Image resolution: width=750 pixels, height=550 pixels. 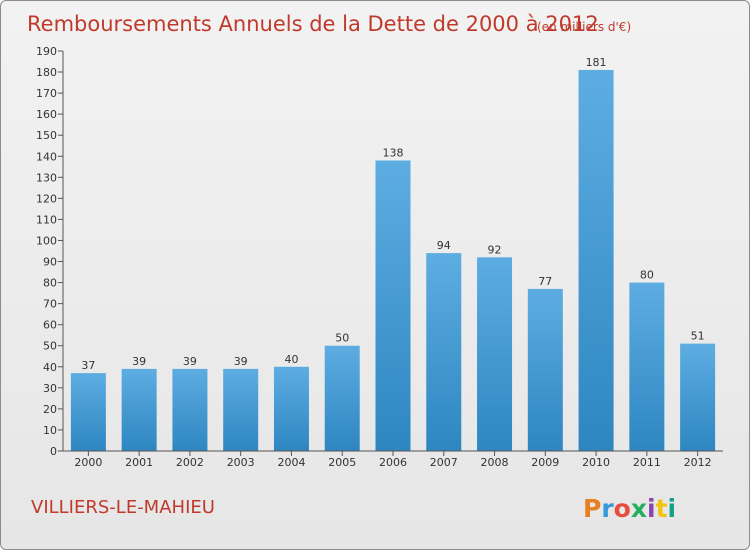 I want to click on y-tick-label: 0, so click(x=53, y=451).